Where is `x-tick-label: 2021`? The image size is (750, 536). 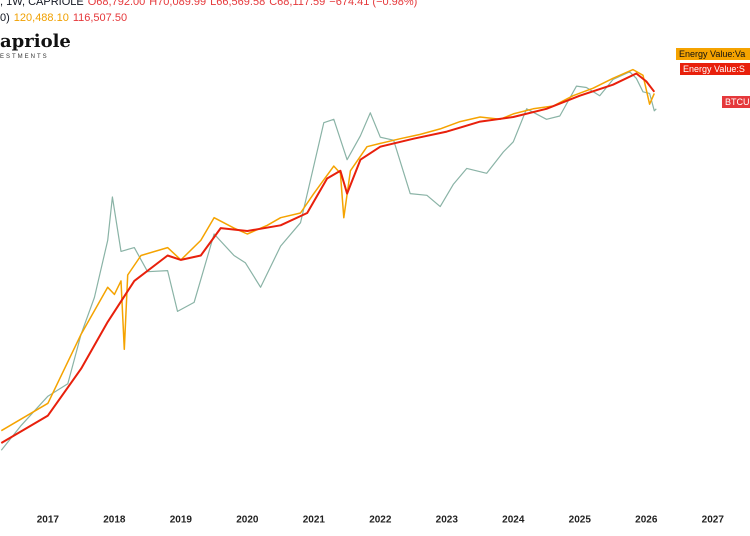 x-tick-label: 2021 is located at coordinates (314, 520).